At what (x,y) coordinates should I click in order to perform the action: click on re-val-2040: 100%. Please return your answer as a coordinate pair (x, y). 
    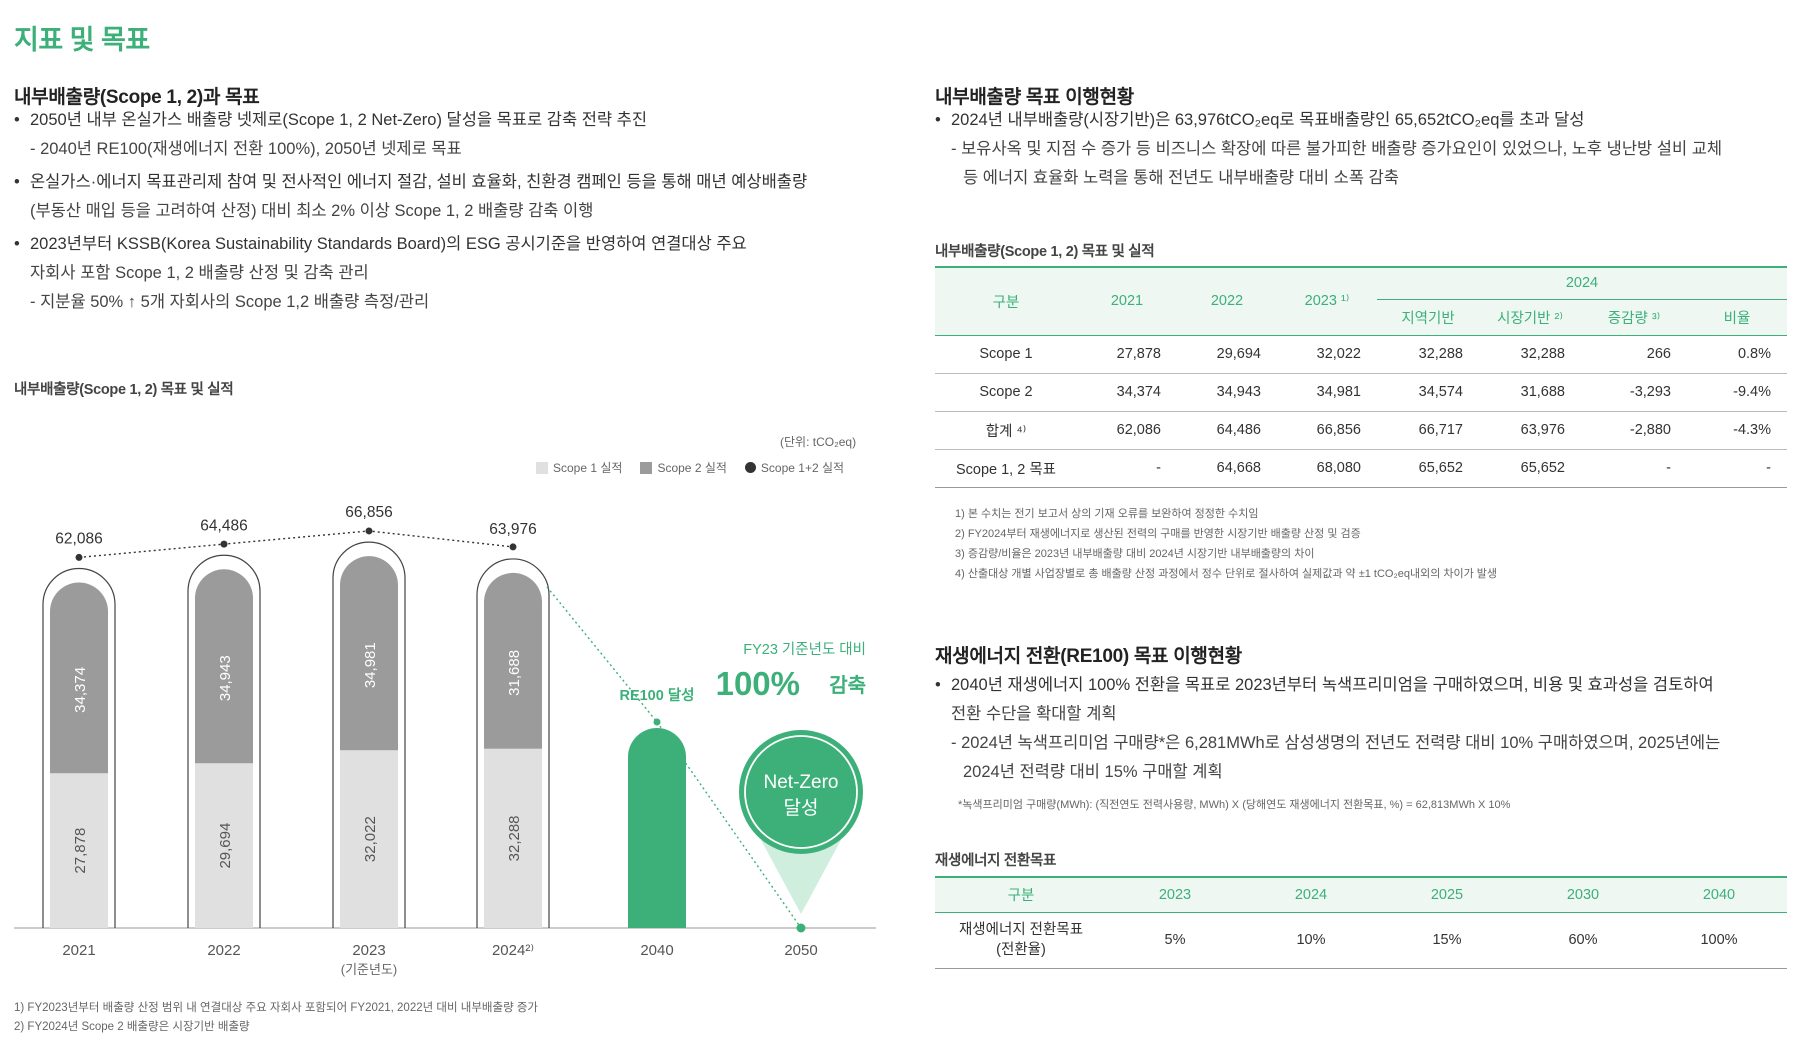
    Looking at the image, I should click on (1719, 940).